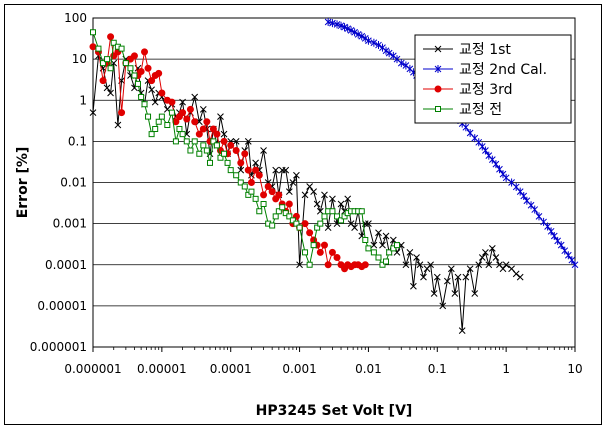  Describe the element at coordinates (58, 347) in the screenshot. I see `y-tick-label: 0.000001` at that location.